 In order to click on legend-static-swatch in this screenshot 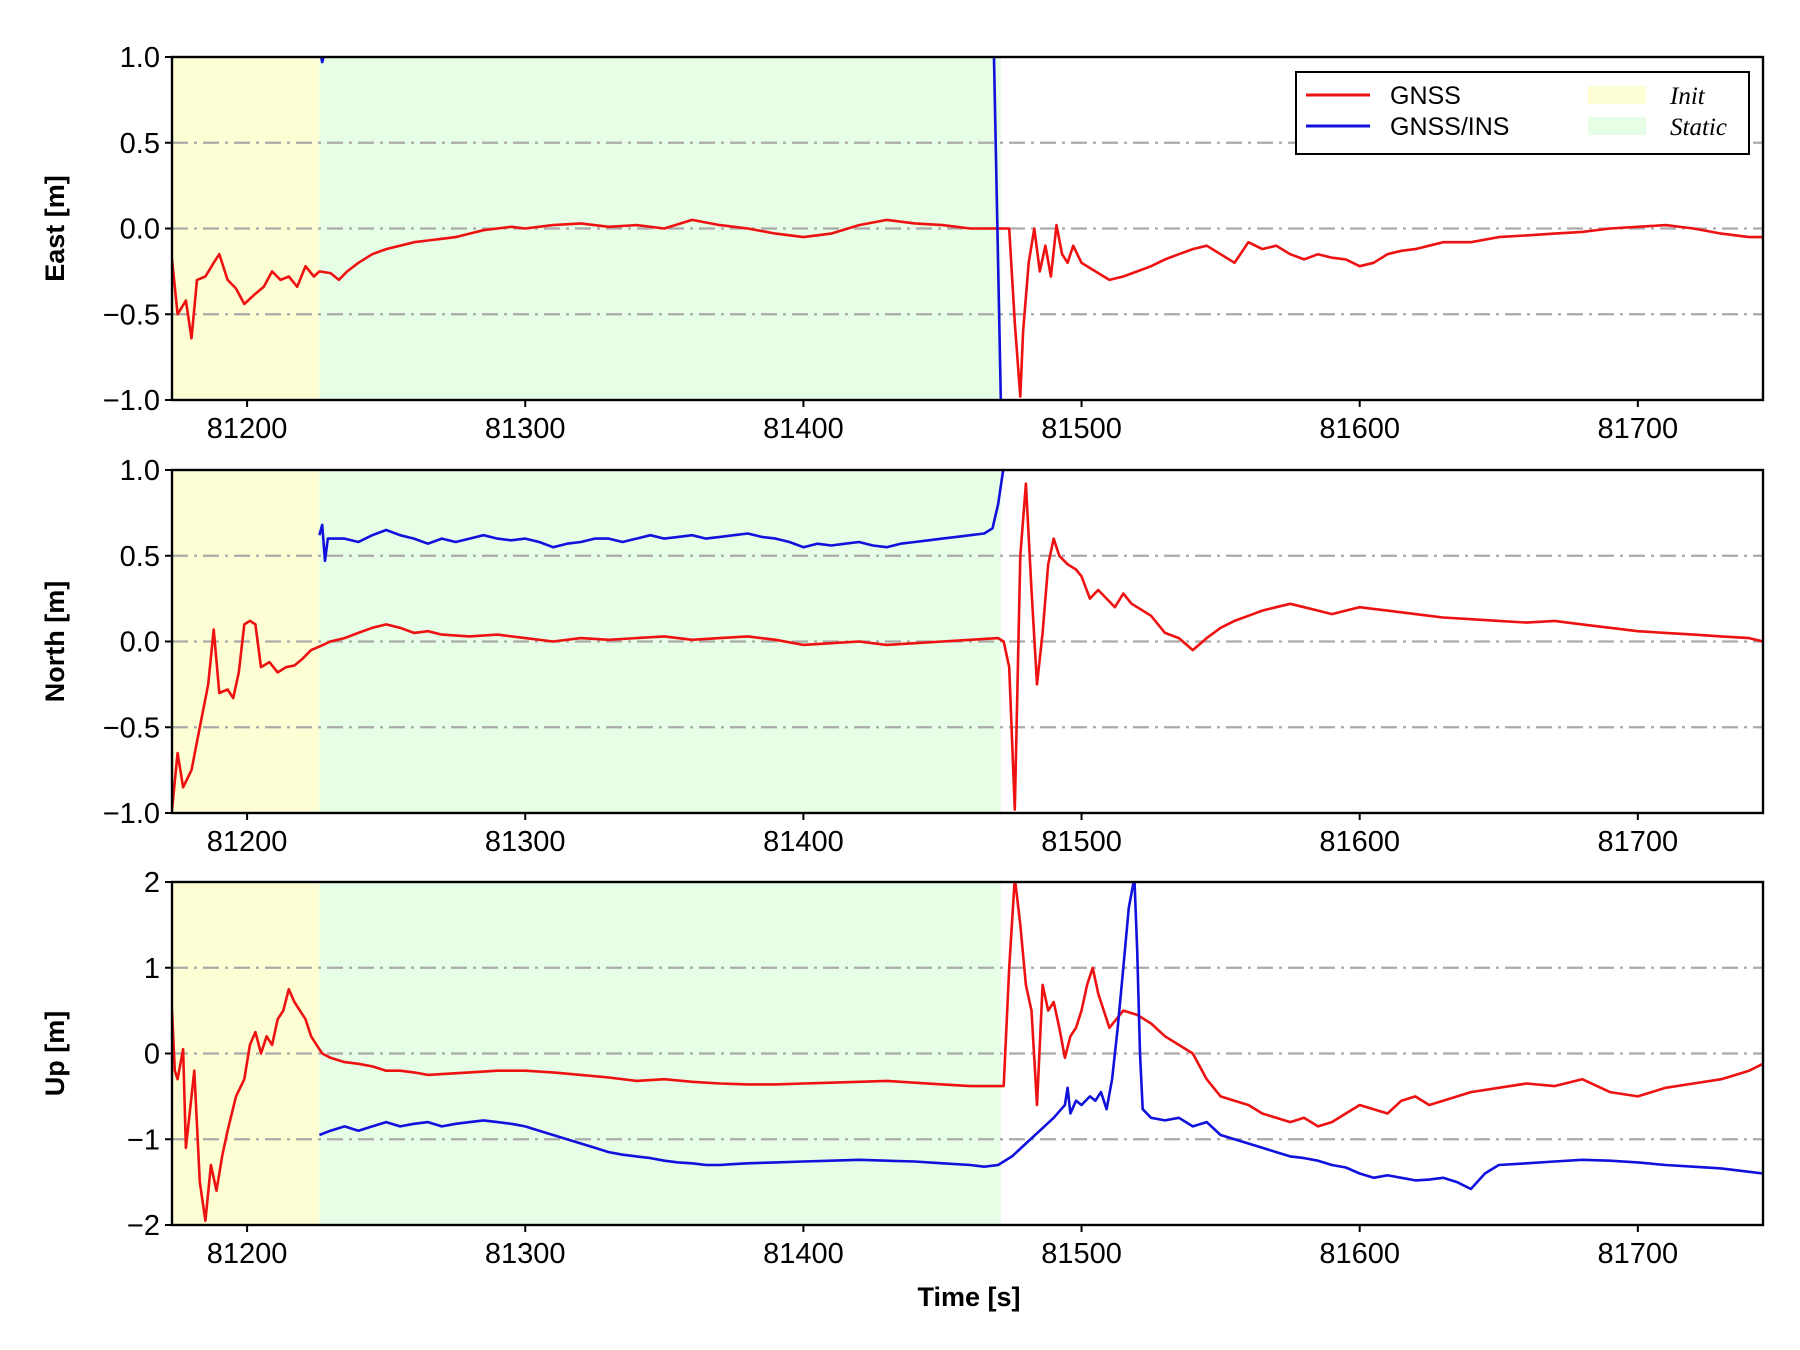, I will do `click(1617, 126)`.